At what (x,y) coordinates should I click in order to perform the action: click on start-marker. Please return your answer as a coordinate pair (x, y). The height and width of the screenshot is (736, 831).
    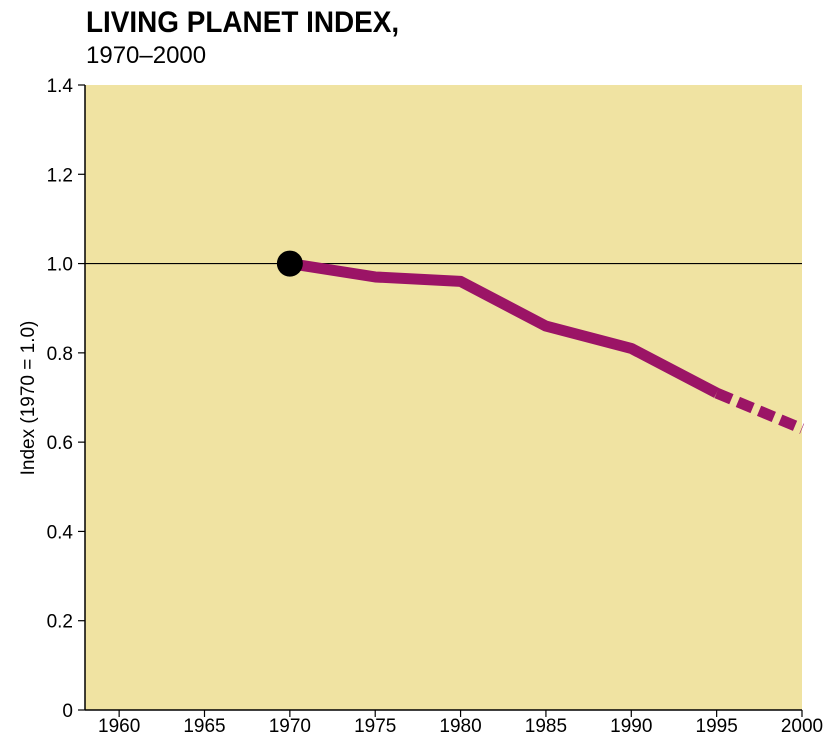
    Looking at the image, I should click on (289, 263).